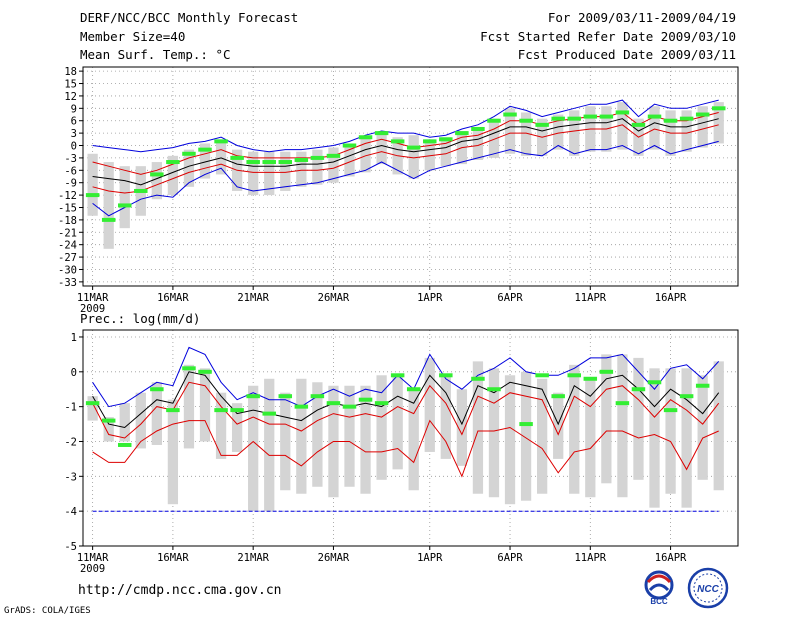  What do you see at coordinates (74, 134) in the screenshot?
I see `y-tick-label: 3` at bounding box center [74, 134].